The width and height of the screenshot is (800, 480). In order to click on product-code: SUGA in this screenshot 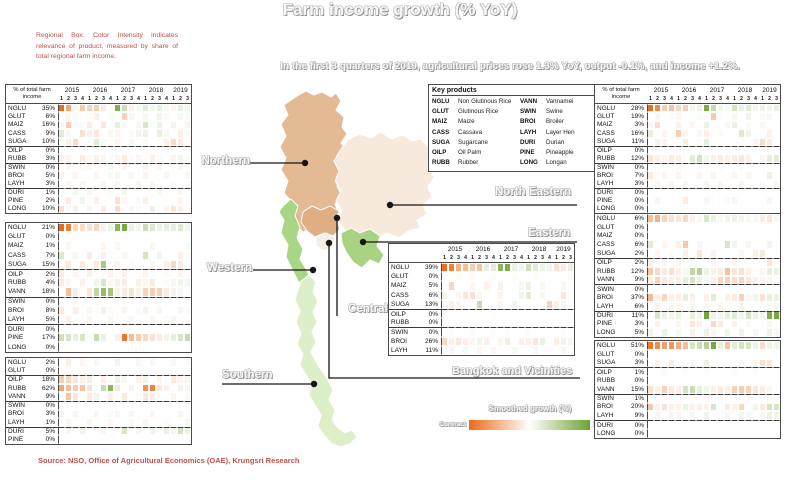, I will do `click(606, 142)`.